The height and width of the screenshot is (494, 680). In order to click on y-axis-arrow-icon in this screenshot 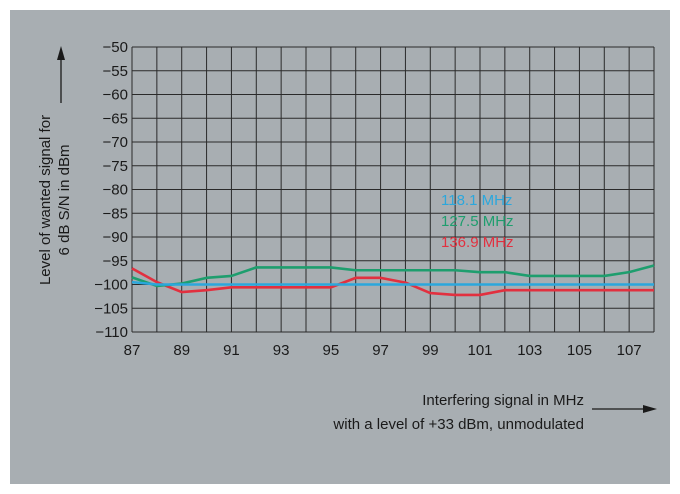, I will do `click(61, 74)`.